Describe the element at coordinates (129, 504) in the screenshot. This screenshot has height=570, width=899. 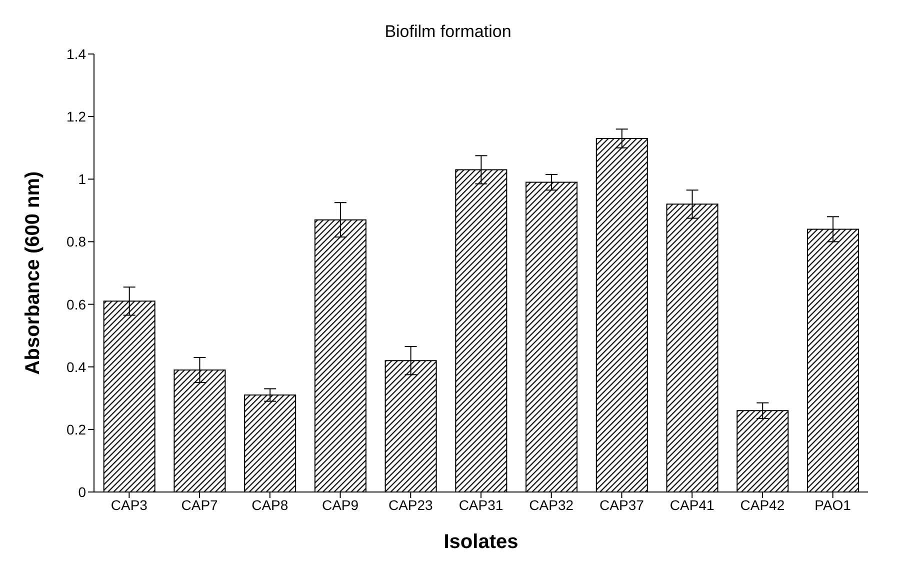
I see `x-tick-label: CAP3` at that location.